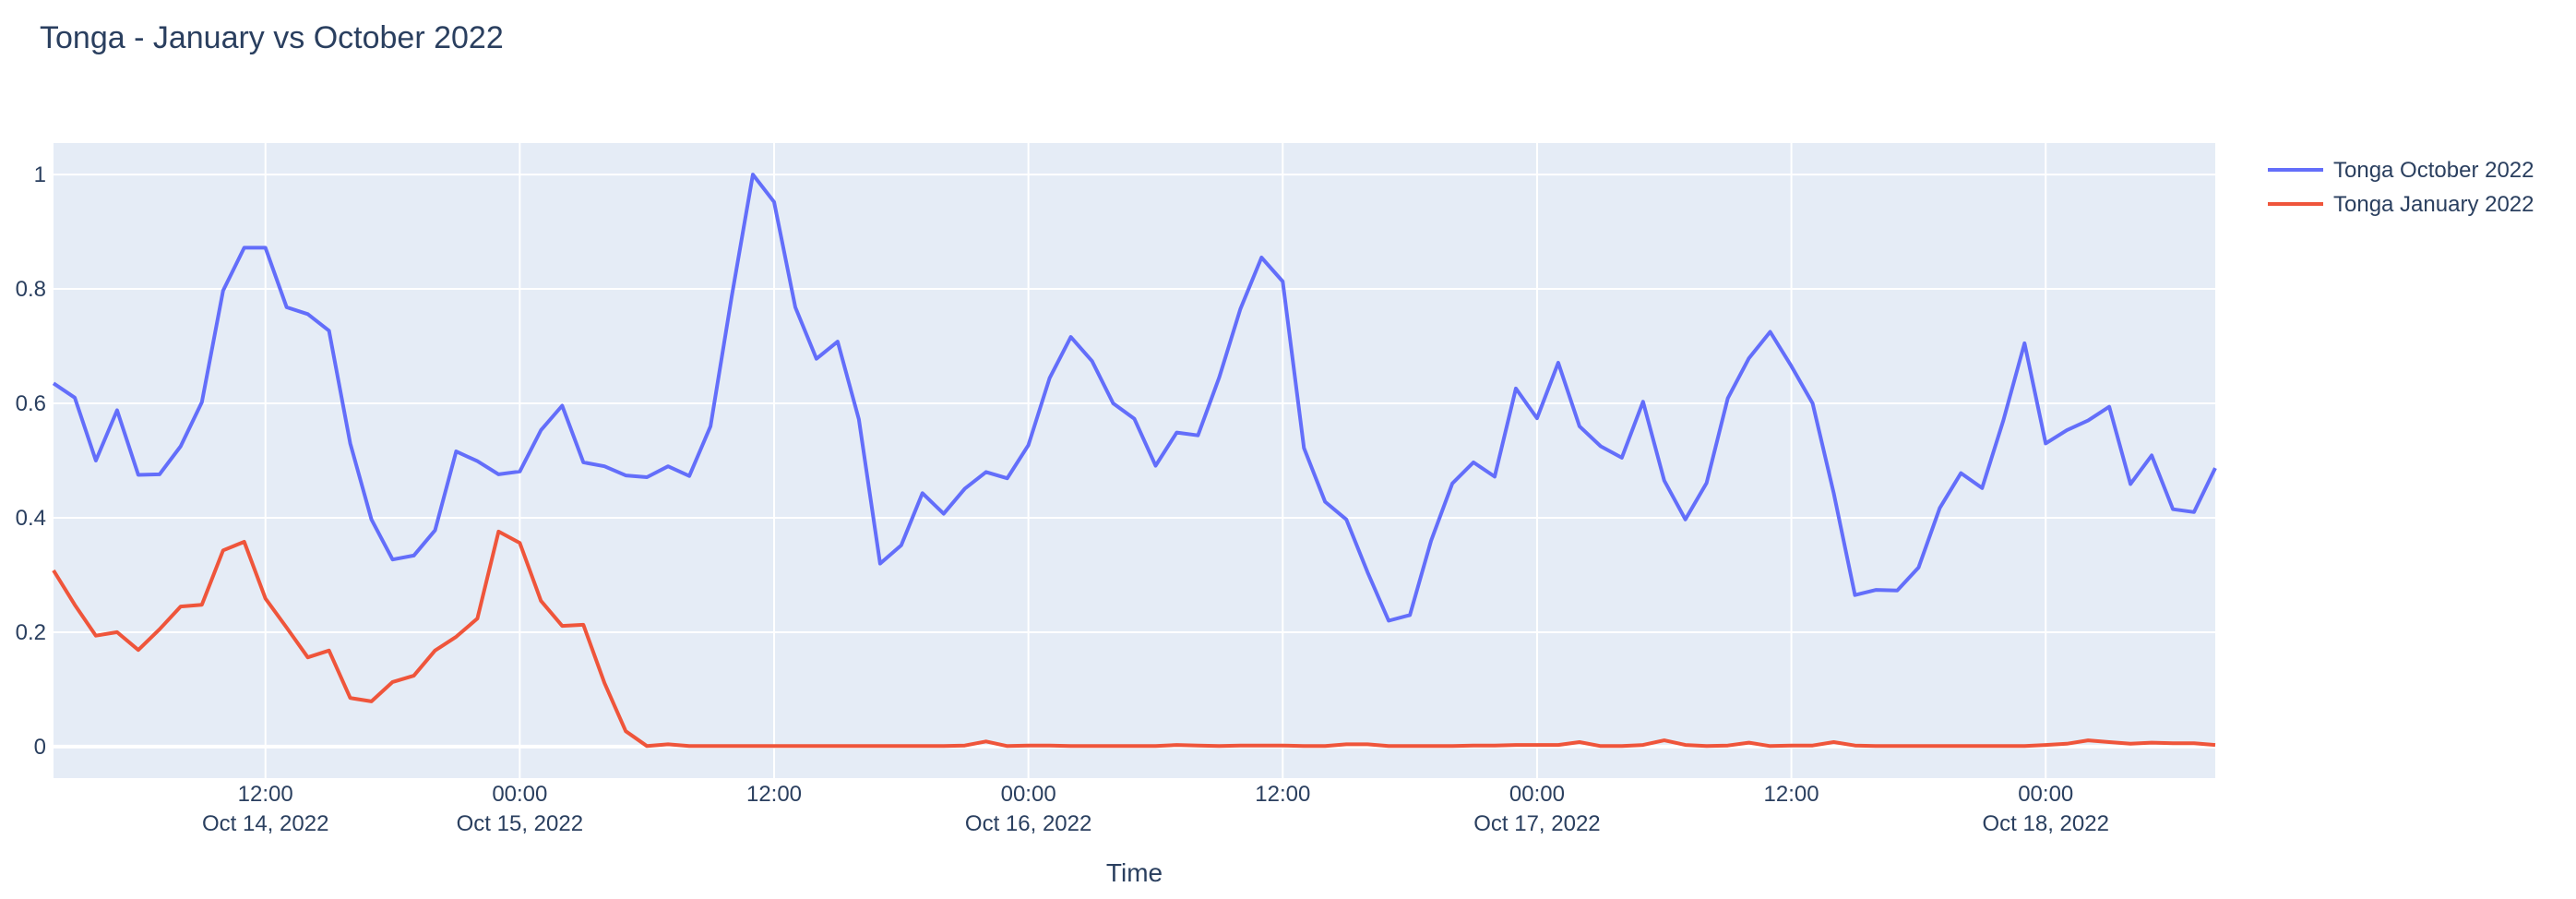 This screenshot has width=2576, height=899. Describe the element at coordinates (520, 823) in the screenshot. I see `x-tick-date-label: Oct 15, 2022` at that location.